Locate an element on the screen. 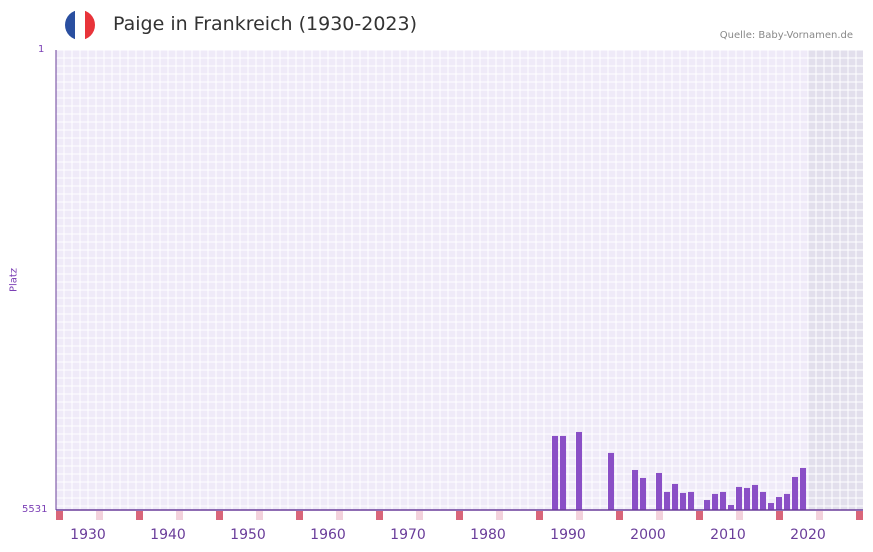 Image resolution: width=873 pixels, height=552 pixels. x-tick-label: 1980 is located at coordinates (488, 535).